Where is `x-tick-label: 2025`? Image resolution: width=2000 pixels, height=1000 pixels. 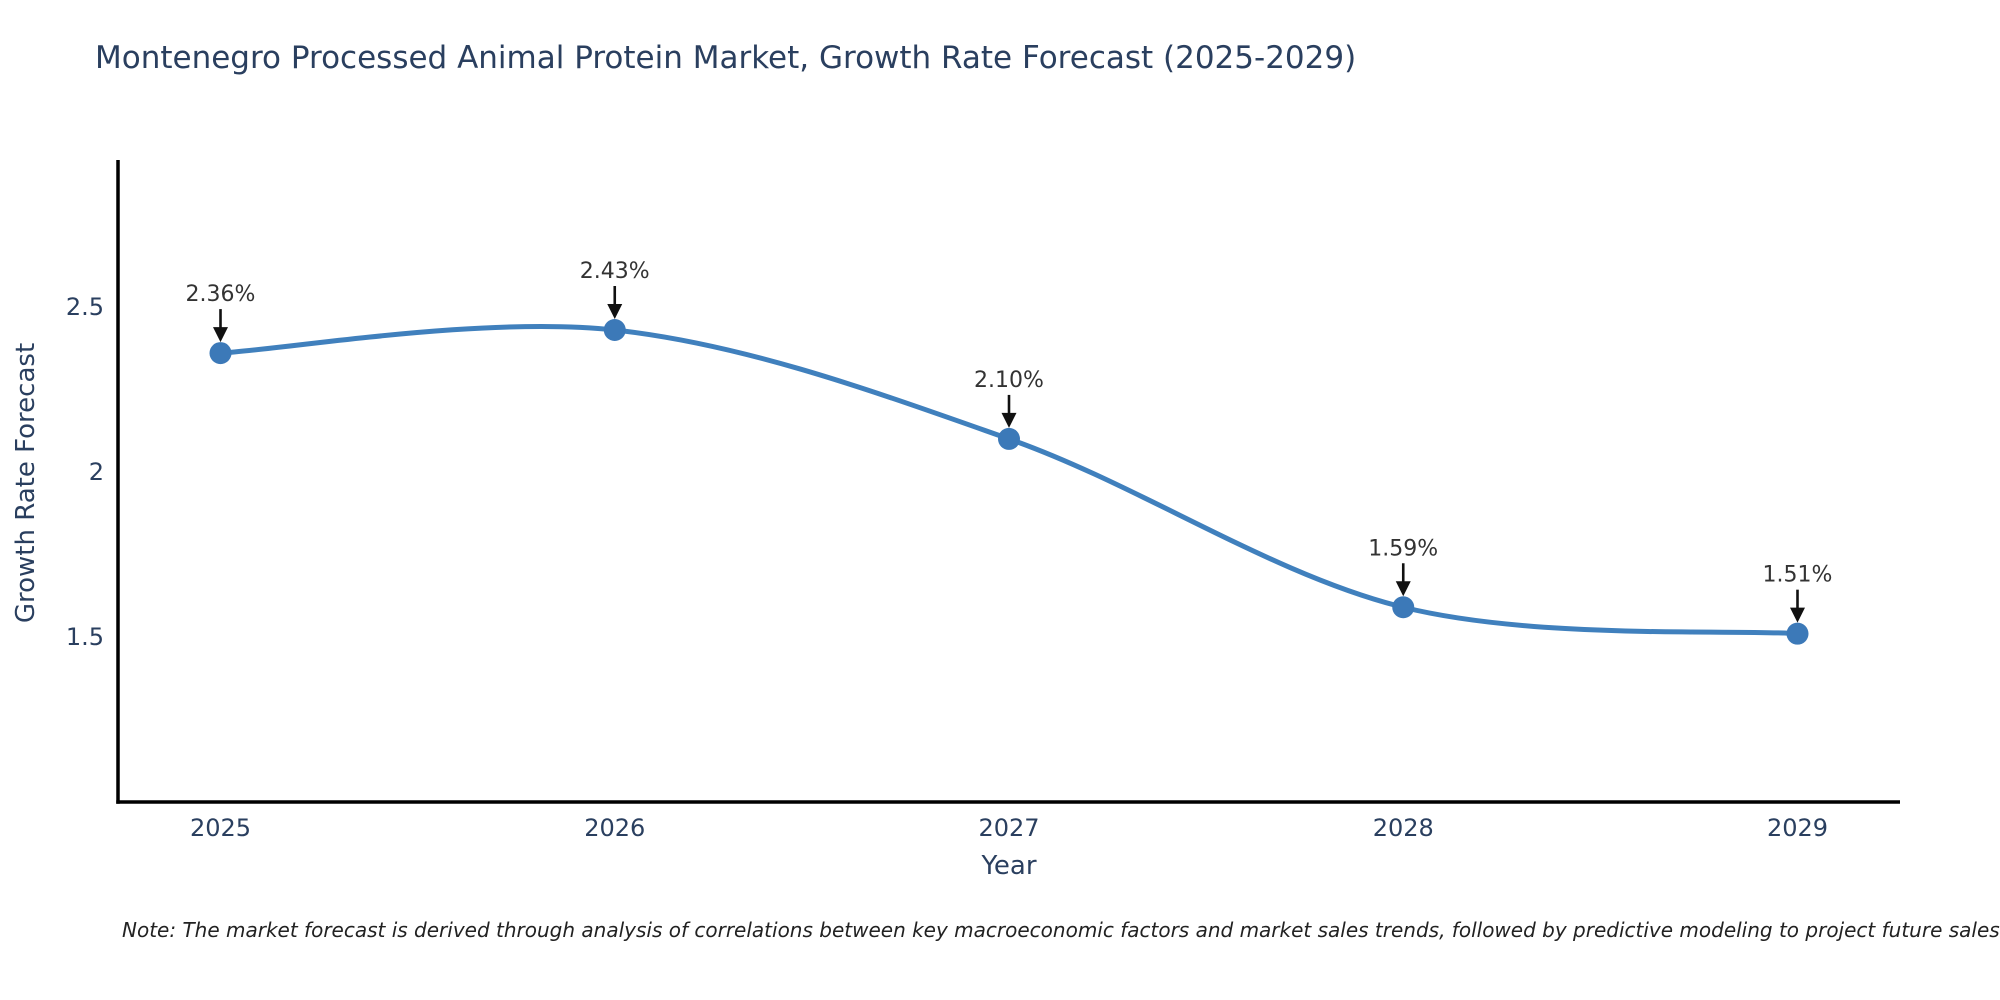
x-tick-label: 2025 is located at coordinates (220, 828).